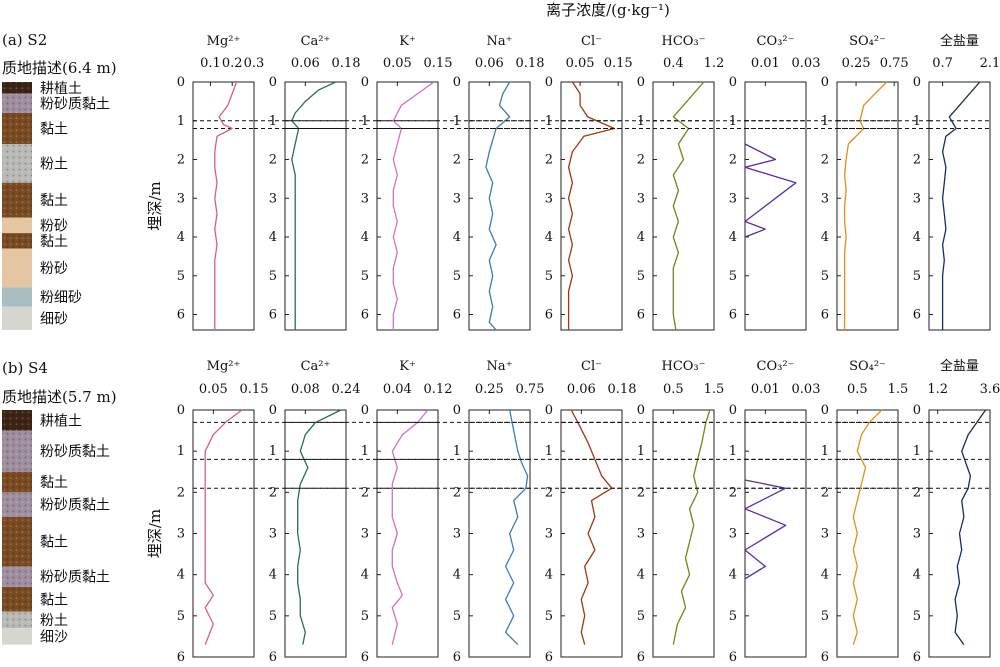 The height and width of the screenshot is (667, 1000). What do you see at coordinates (622, 389) in the screenshot?
I see `x-tick-label: 0.18` at bounding box center [622, 389].